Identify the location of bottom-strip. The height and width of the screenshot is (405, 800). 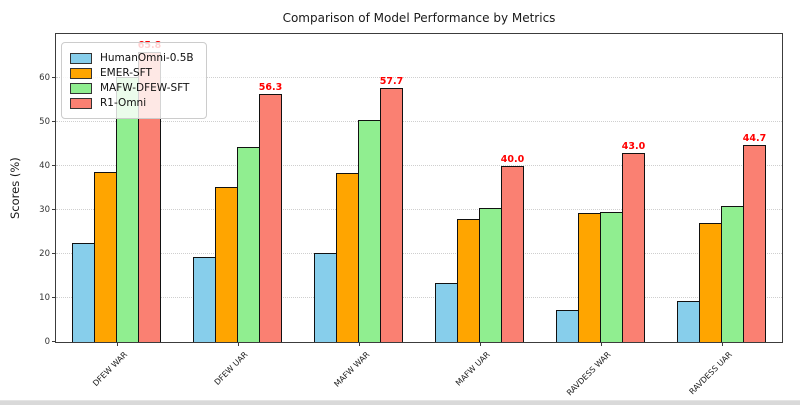
(400, 402).